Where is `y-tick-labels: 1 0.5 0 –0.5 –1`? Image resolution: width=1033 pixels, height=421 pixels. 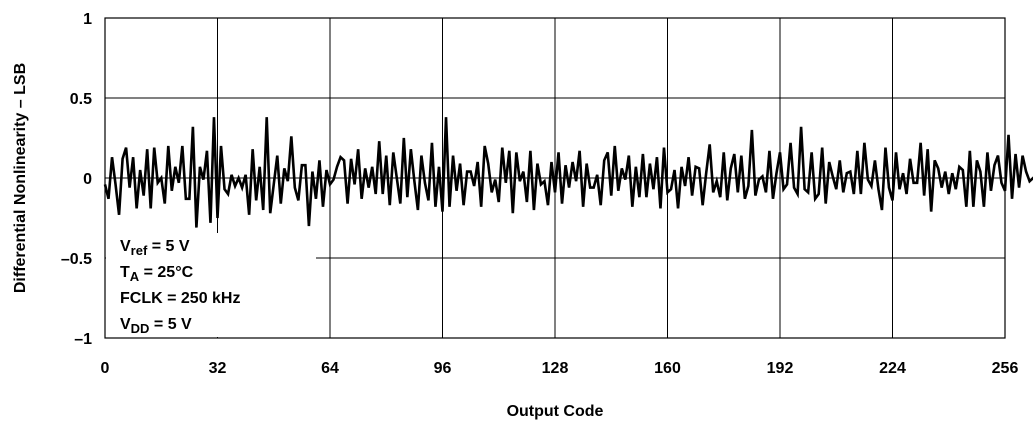 y-tick-labels: 1 0.5 0 –0.5 –1 is located at coordinates (76, 179).